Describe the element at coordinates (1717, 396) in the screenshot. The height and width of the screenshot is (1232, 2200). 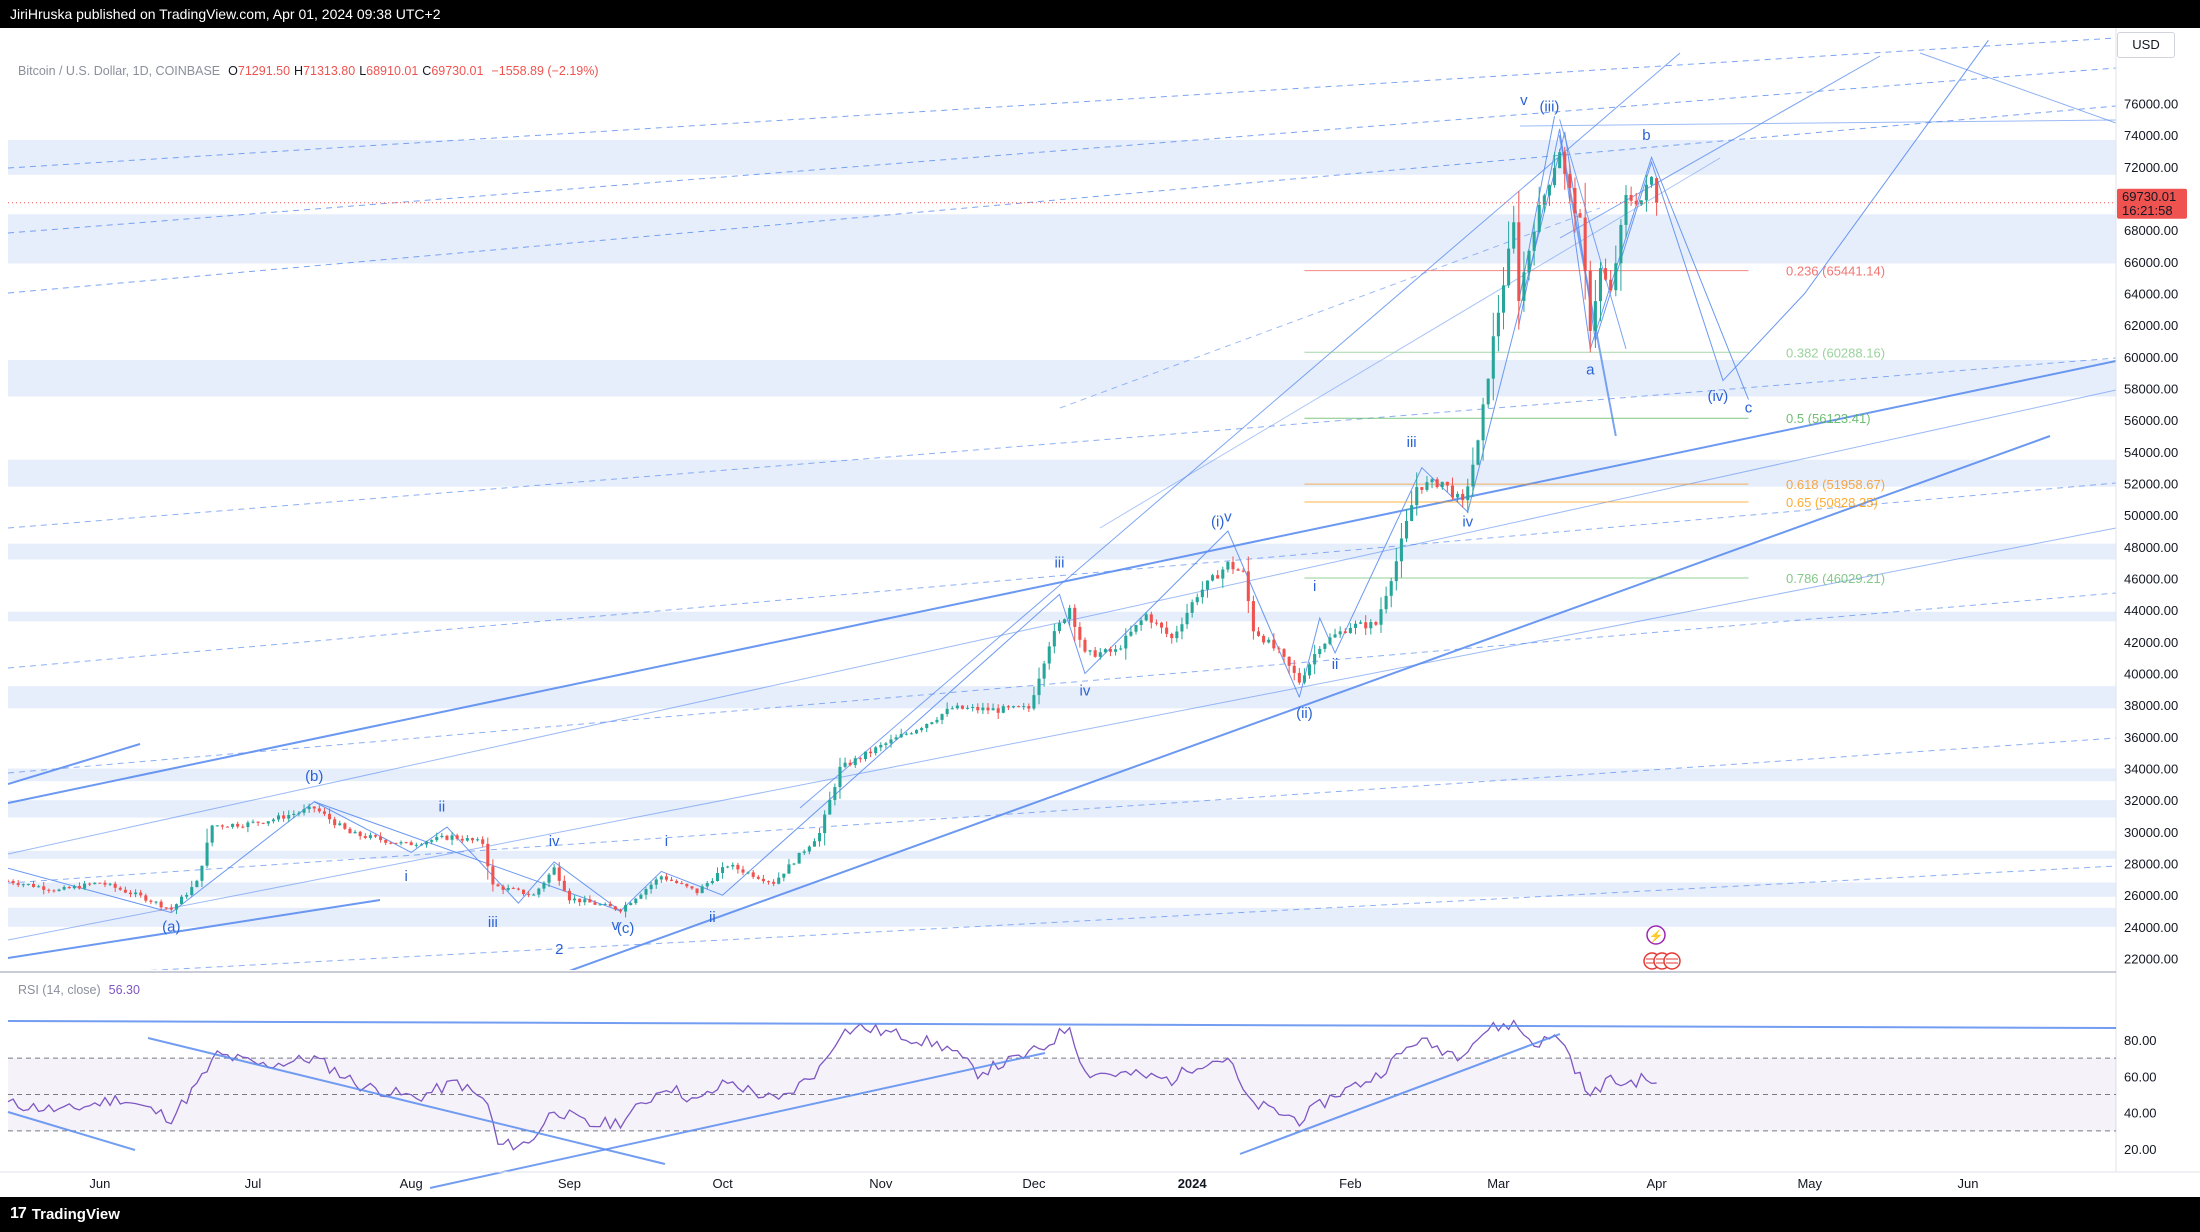
I see `wave-label: (iv)` at that location.